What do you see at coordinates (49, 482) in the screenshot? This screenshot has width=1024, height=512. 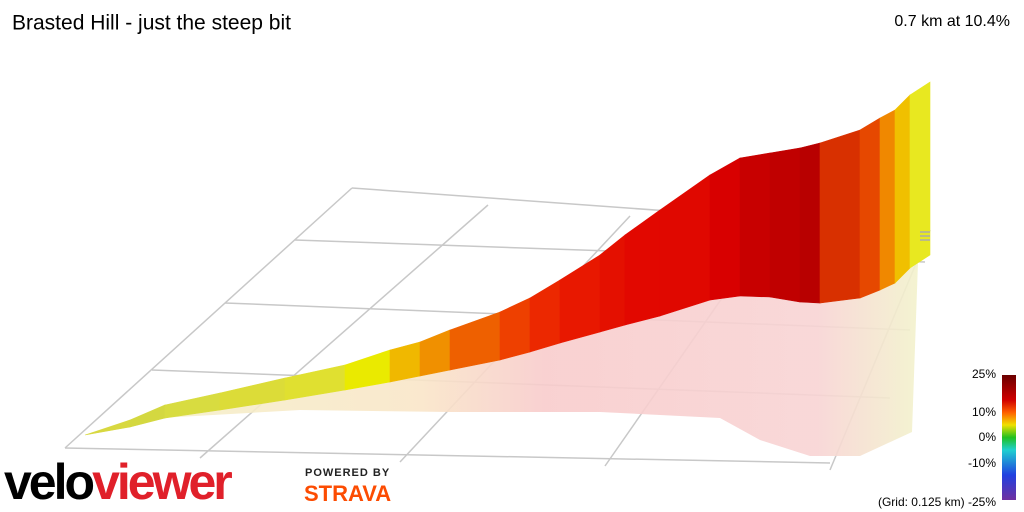 I see `logo-part: velo` at bounding box center [49, 482].